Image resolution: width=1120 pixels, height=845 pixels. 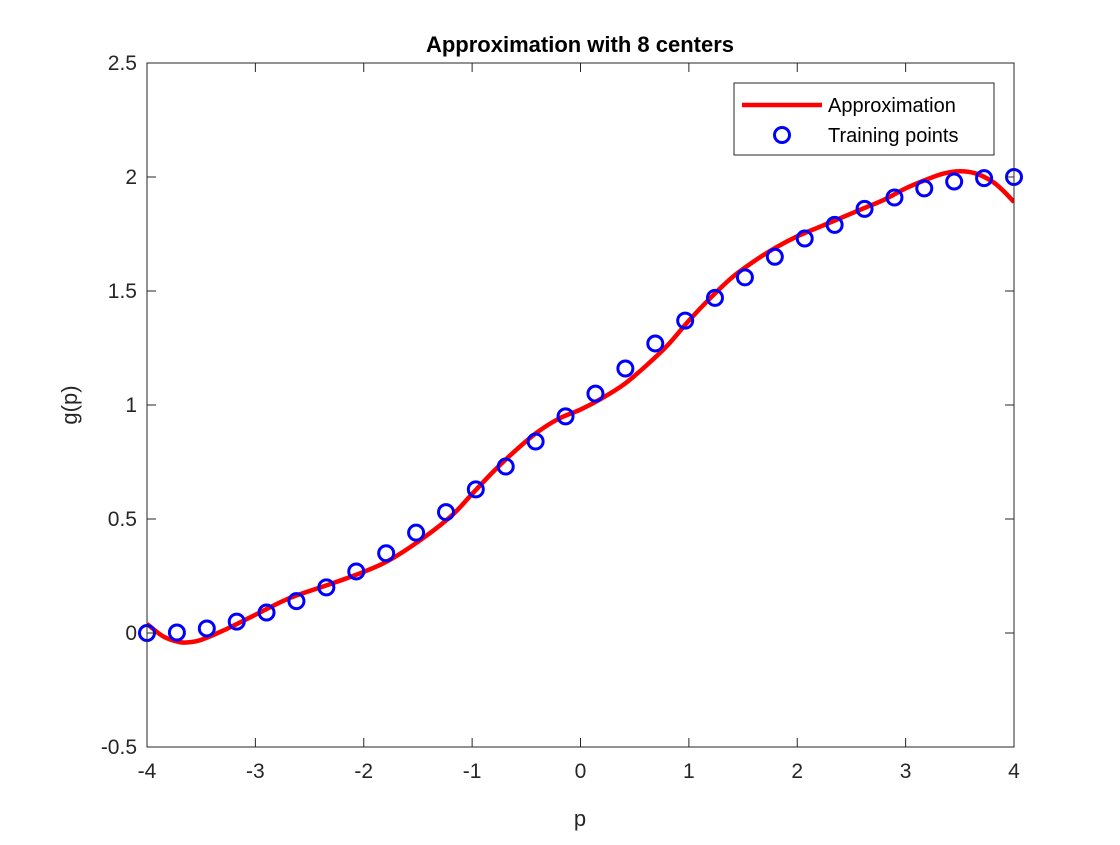 What do you see at coordinates (255, 771) in the screenshot?
I see `x-tick-label: -3` at bounding box center [255, 771].